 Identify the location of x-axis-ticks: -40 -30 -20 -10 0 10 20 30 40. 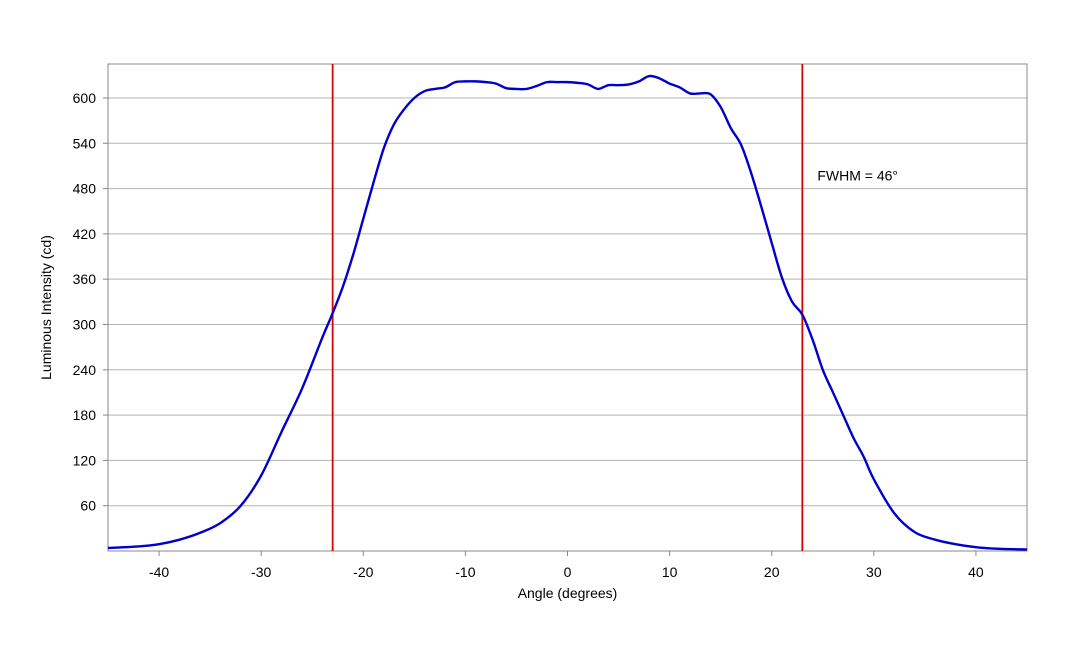
(566, 565).